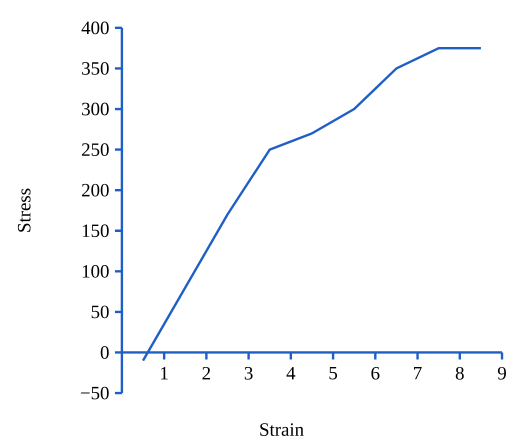 Image resolution: width=509 pixels, height=445 pixels. What do you see at coordinates (95, 190) in the screenshot?
I see `y-tick-label: 200` at bounding box center [95, 190].